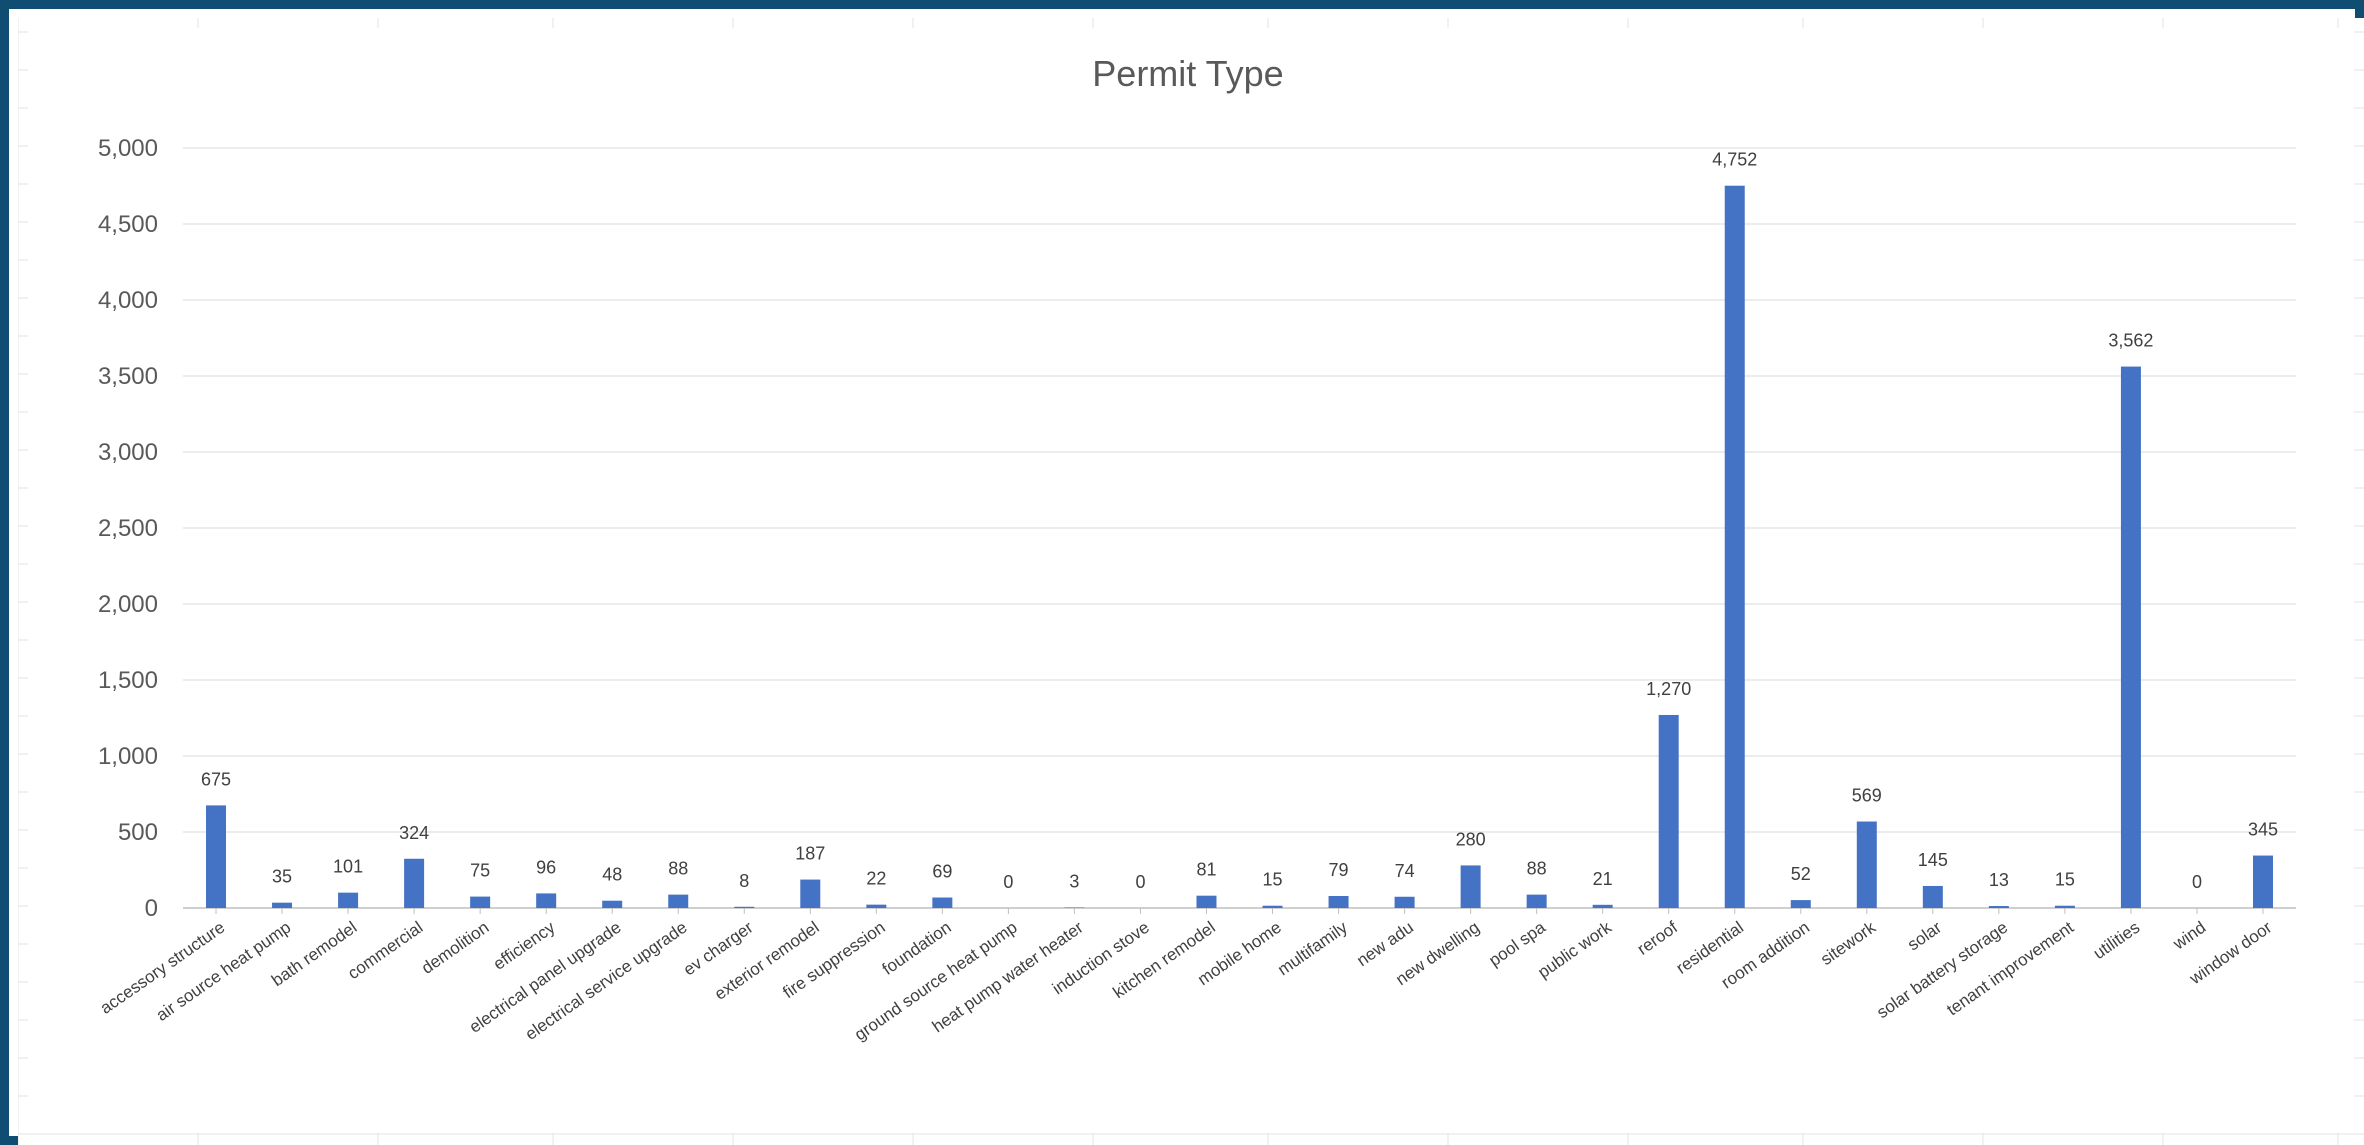 The height and width of the screenshot is (1145, 2364). I want to click on y-tick-label: 1,000, so click(128, 756).